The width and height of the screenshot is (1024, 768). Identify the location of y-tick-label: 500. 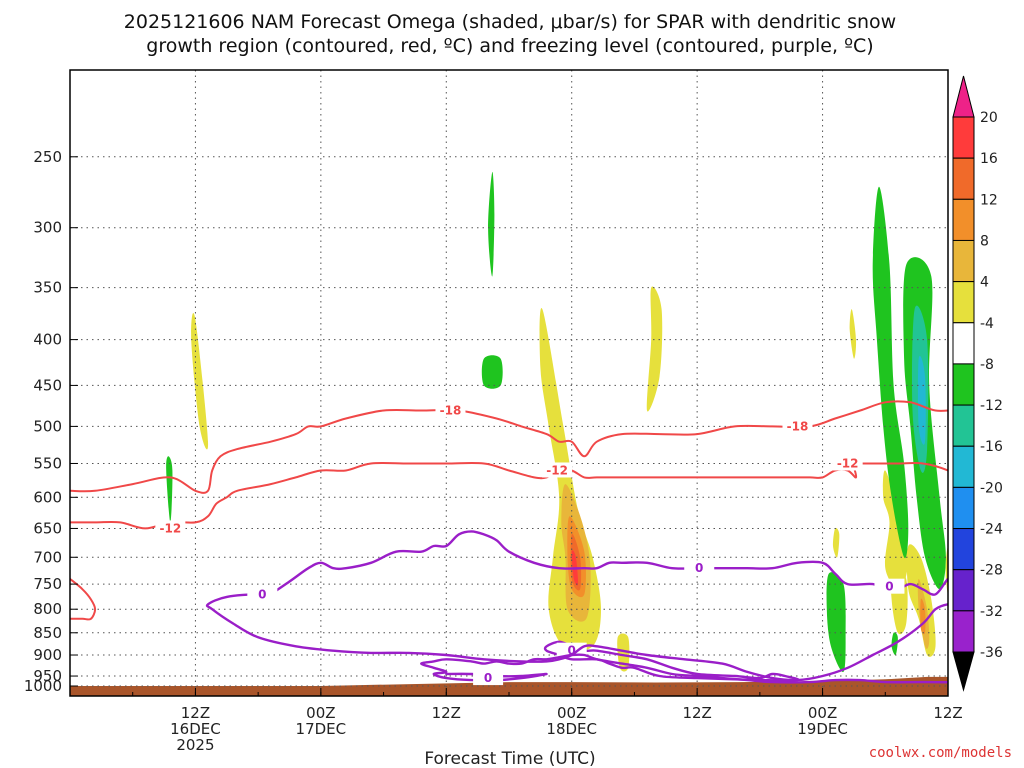
(47, 426).